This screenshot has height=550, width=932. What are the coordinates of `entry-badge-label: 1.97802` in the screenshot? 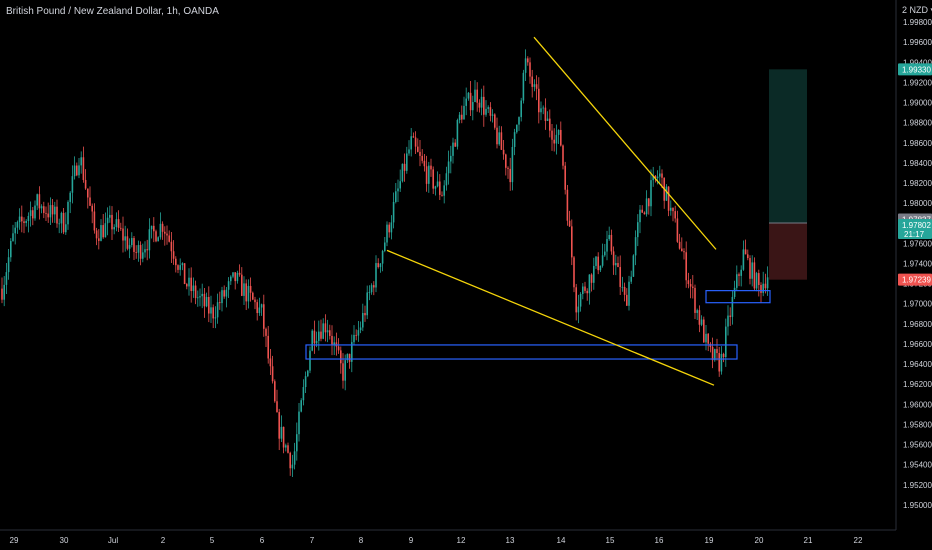 It's located at (916, 225).